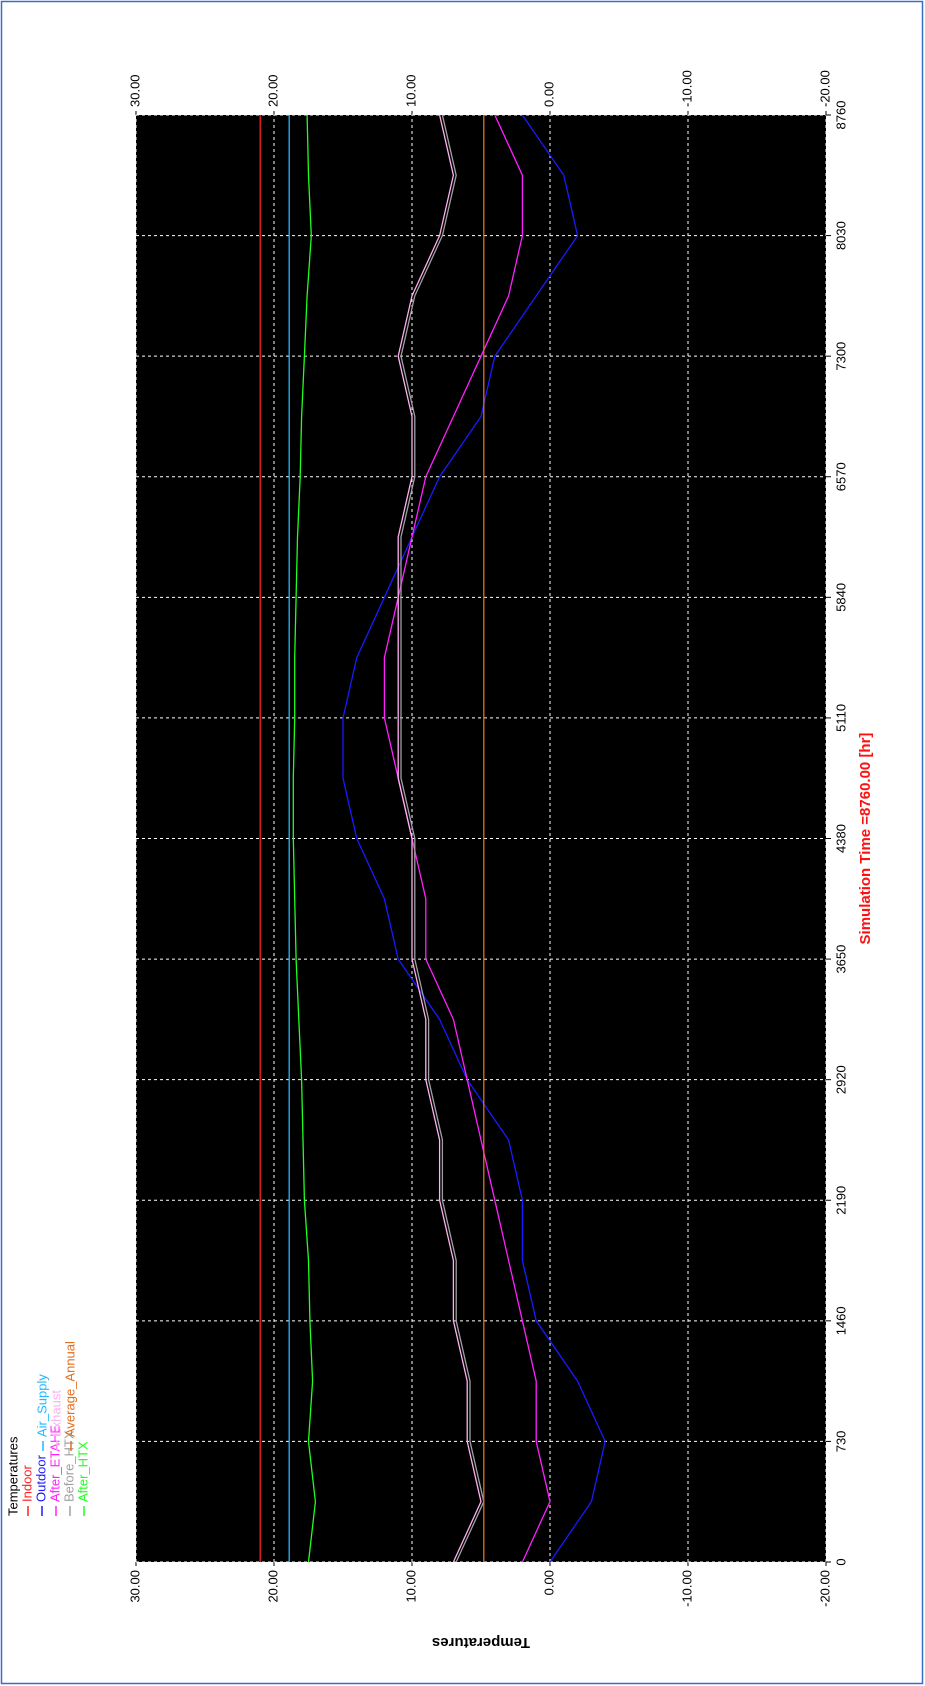  What do you see at coordinates (481, 1642) in the screenshot?
I see `y-axis-title: Temperatures` at bounding box center [481, 1642].